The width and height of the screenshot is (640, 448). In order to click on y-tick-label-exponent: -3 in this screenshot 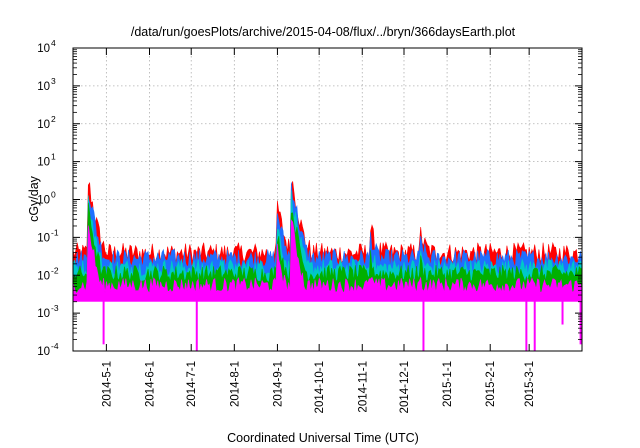, I will do `click(55, 308)`.